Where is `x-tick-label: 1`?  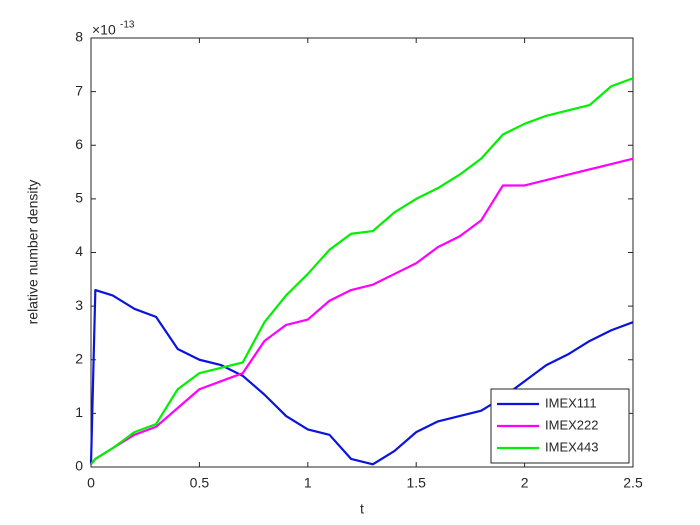 x-tick-label: 1 is located at coordinates (308, 483).